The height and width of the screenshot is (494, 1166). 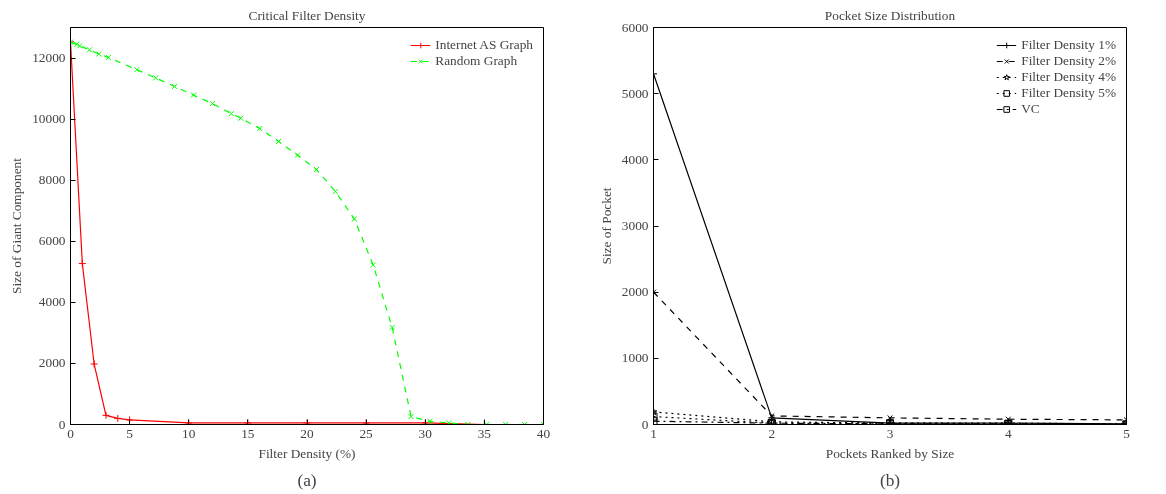 What do you see at coordinates (1031, 109) in the screenshot?
I see `legend-label: VC` at bounding box center [1031, 109].